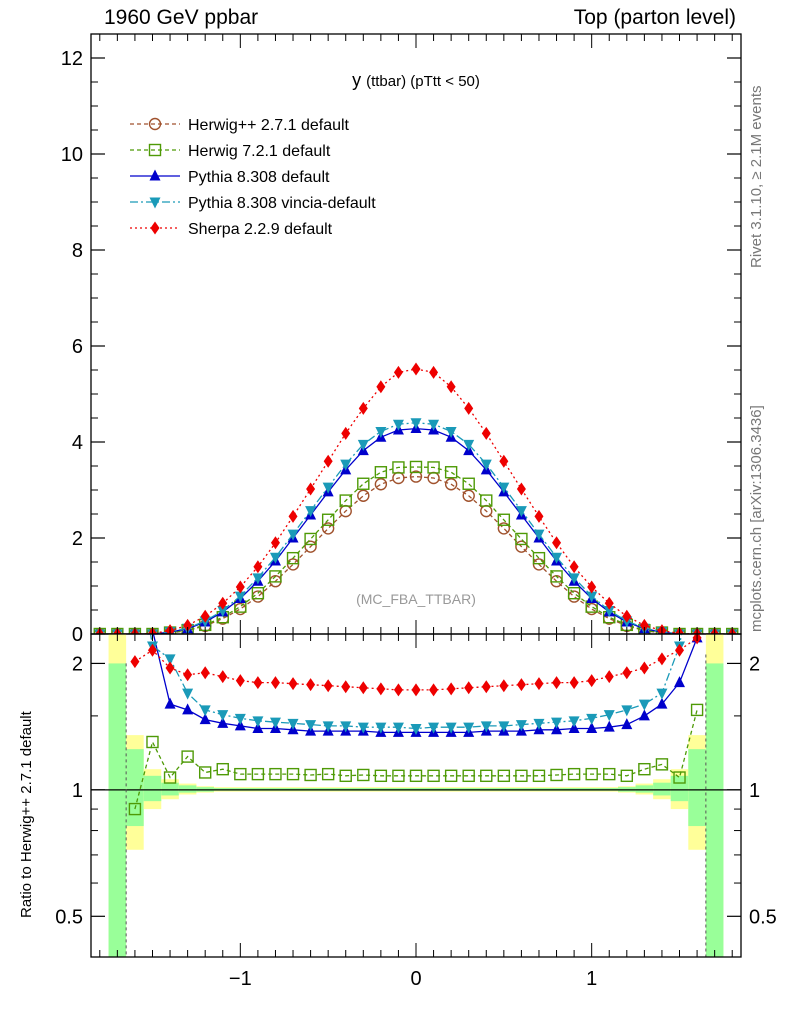  Describe the element at coordinates (77, 347) in the screenshot. I see `y-tick-label: 6` at that location.